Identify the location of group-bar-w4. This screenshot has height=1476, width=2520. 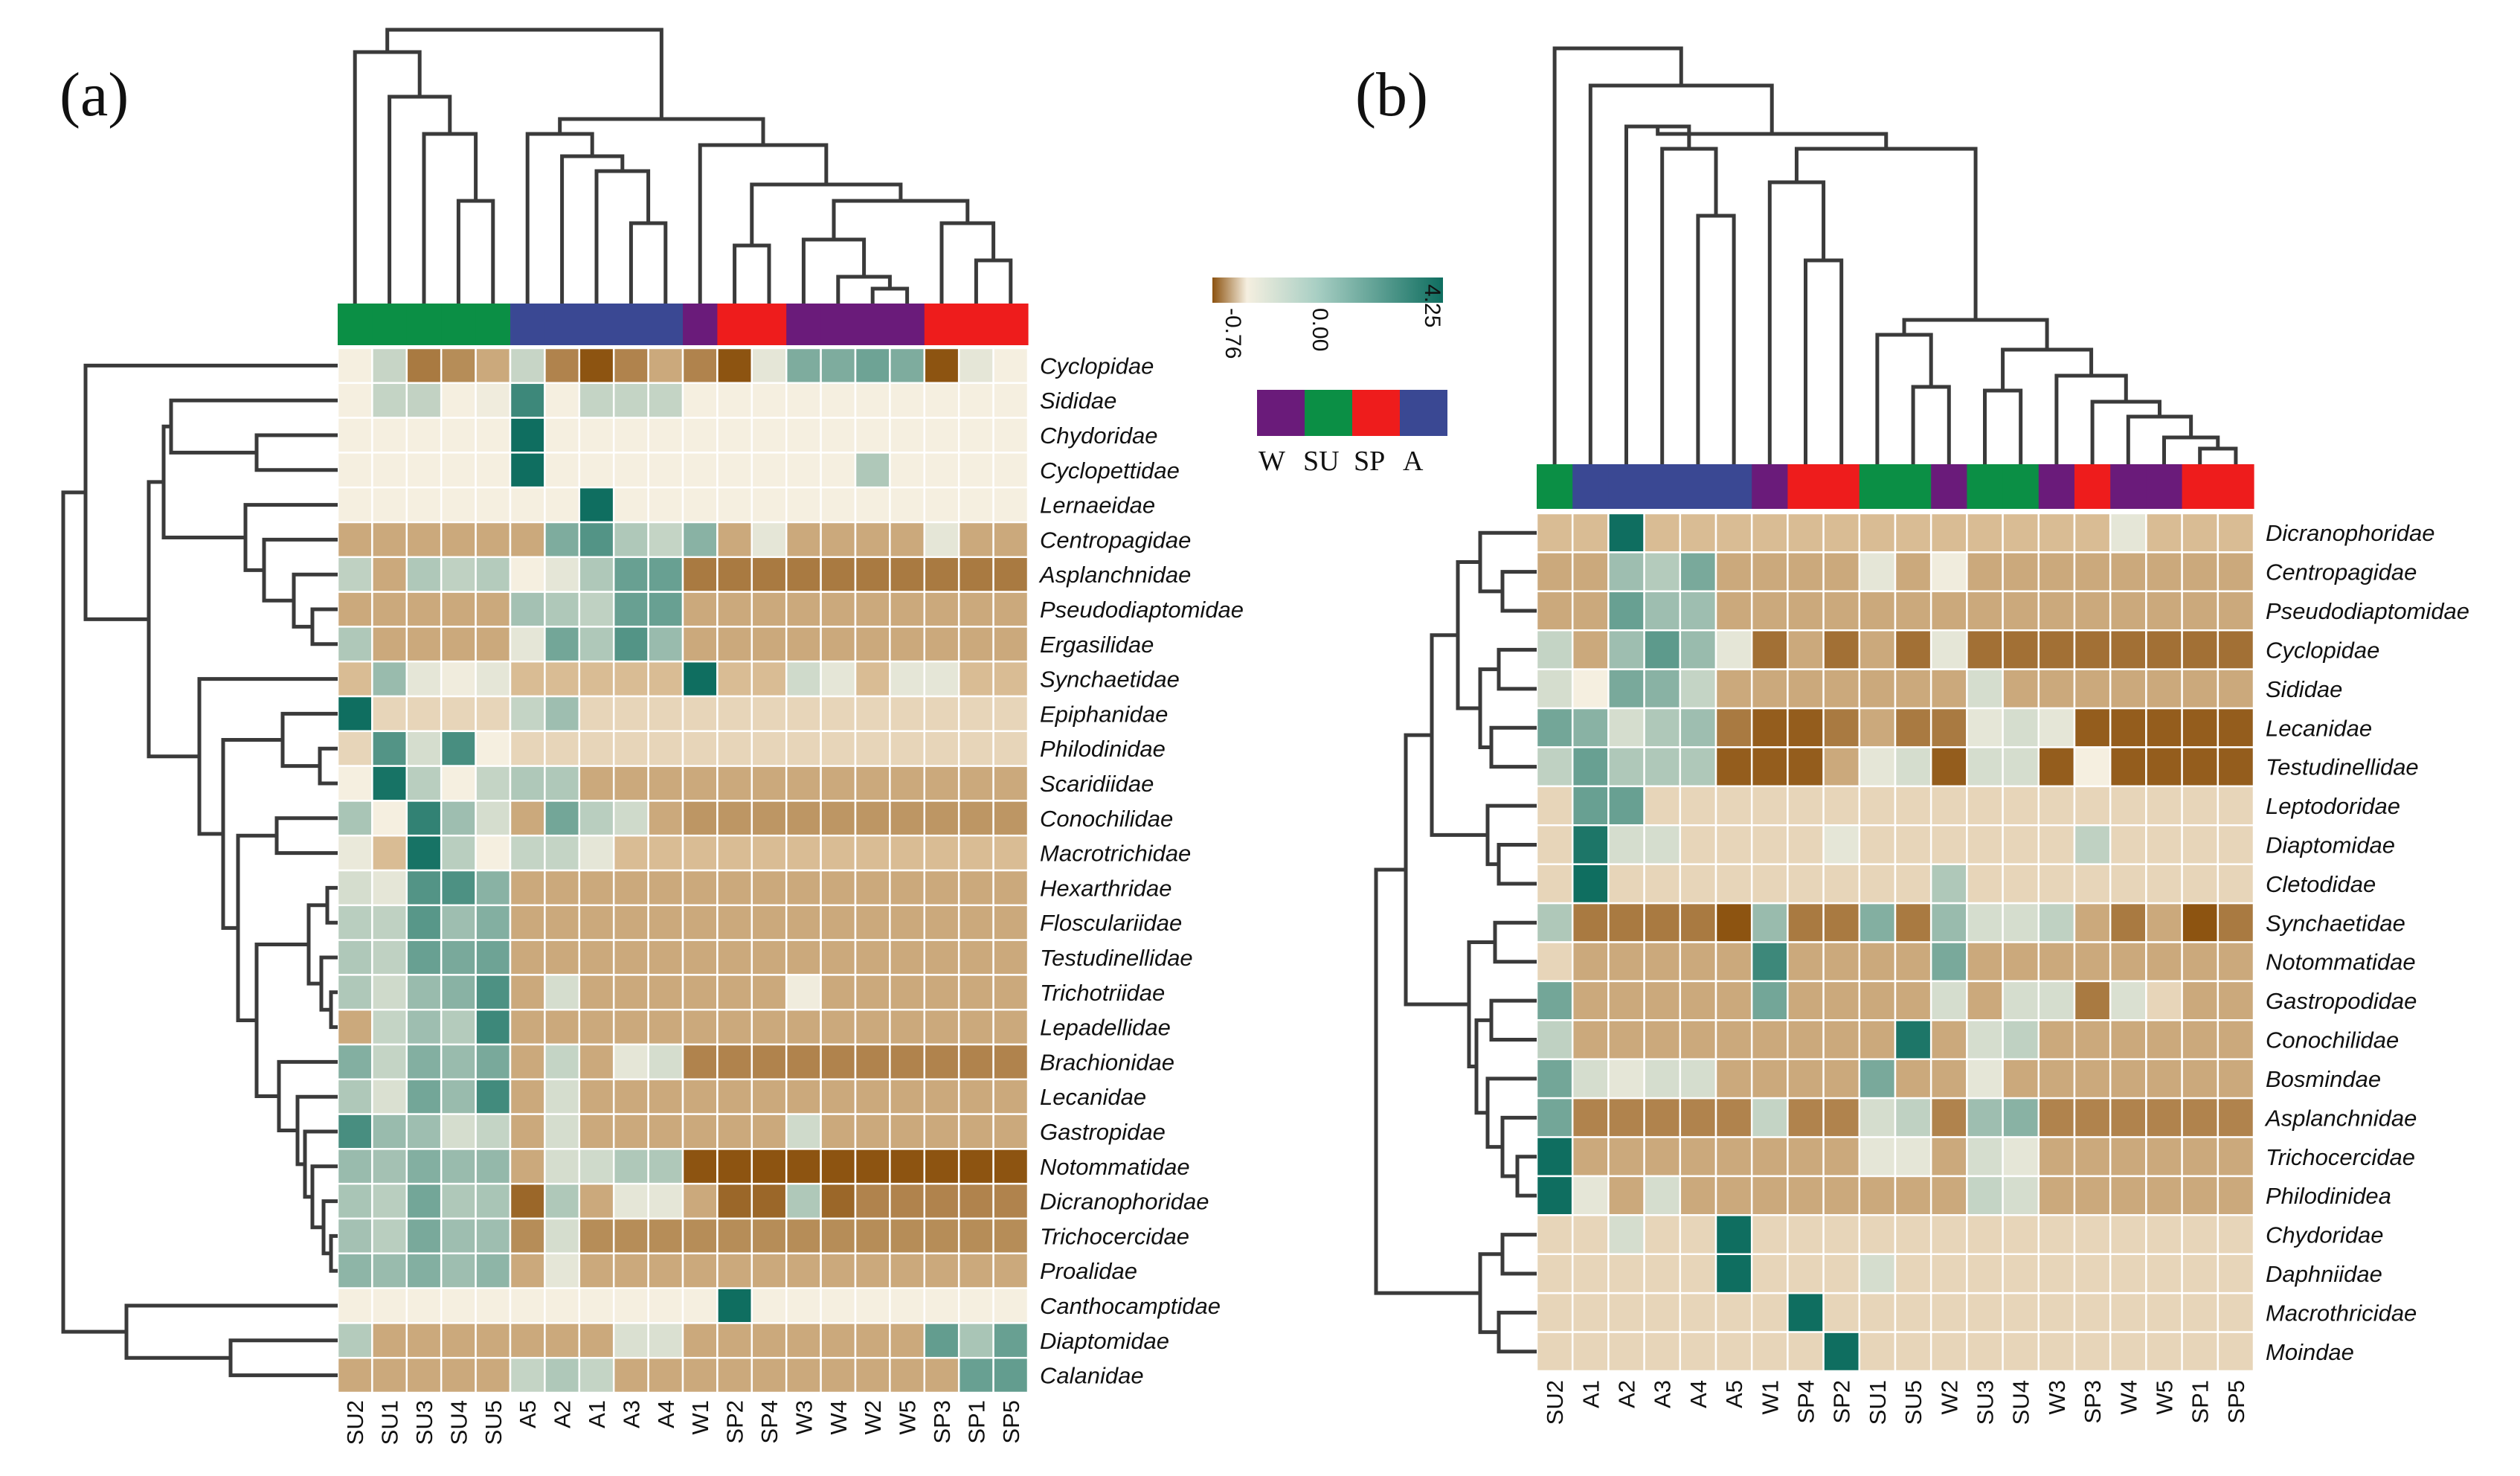
(2128, 486).